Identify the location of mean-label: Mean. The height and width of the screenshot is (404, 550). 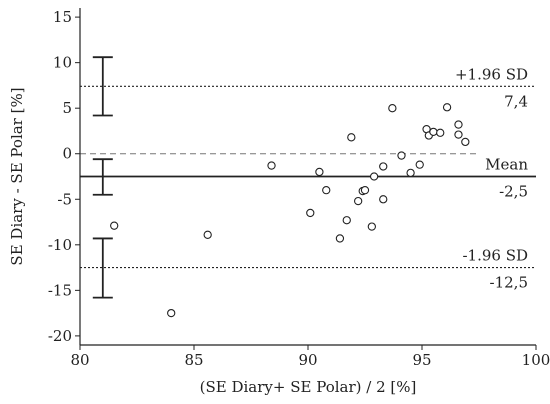
(506, 165).